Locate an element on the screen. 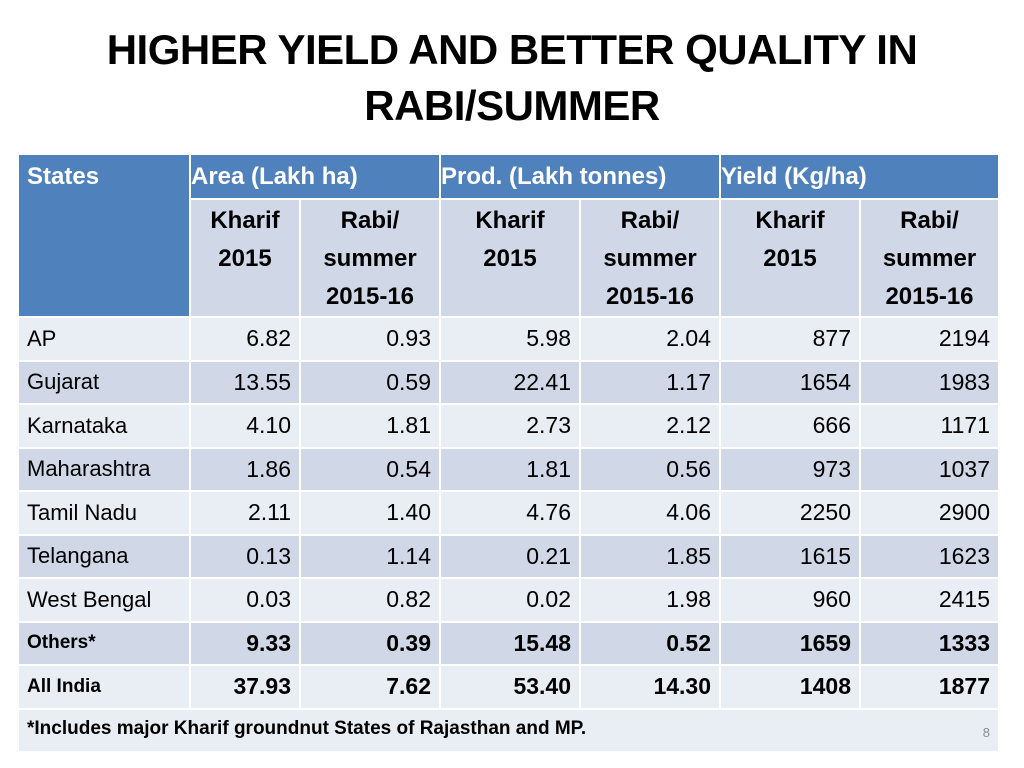 The width and height of the screenshot is (1024, 768). value-cell: 877 is located at coordinates (790, 339).